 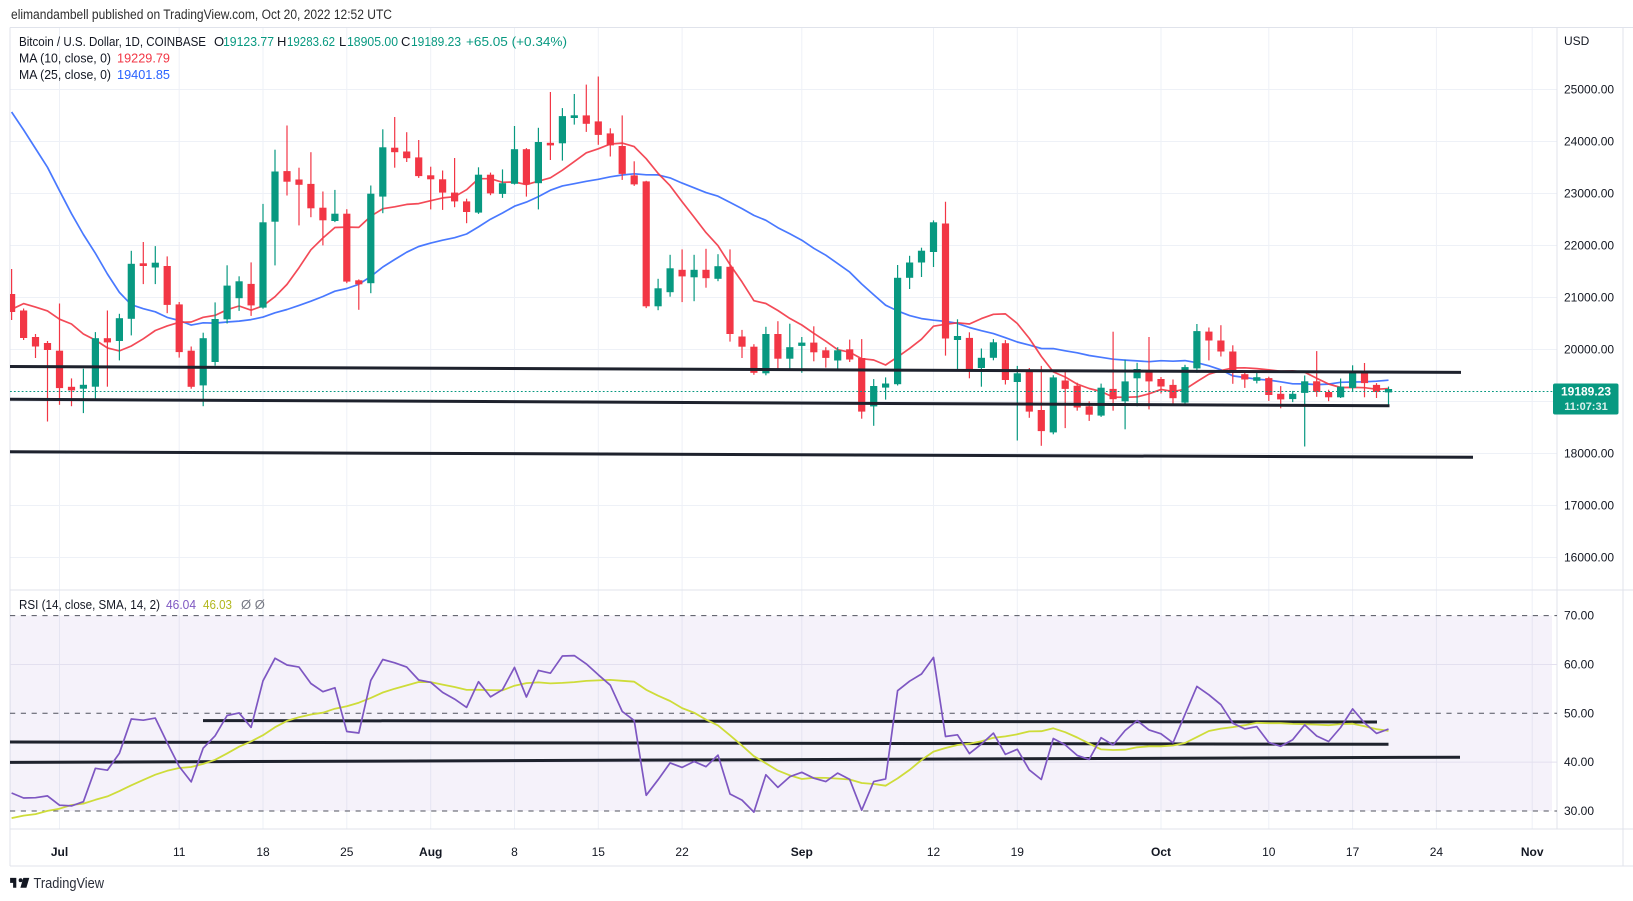 I want to click on svg-text: 22000.00, so click(x=1589, y=246).